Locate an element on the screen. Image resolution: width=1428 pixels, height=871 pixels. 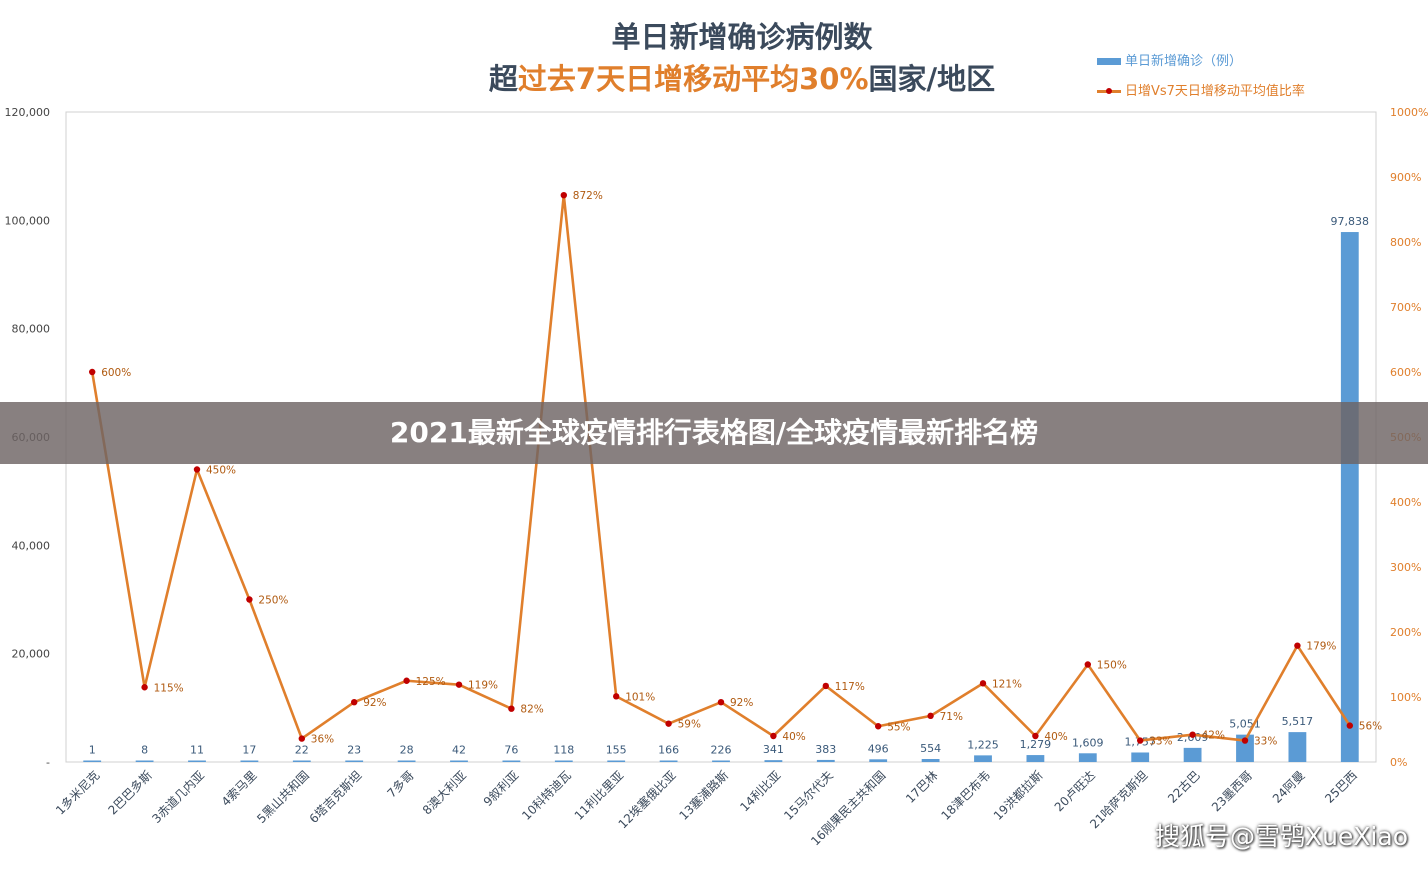
category-tick-label: 6塔吉克斯坦 is located at coordinates (336, 797).